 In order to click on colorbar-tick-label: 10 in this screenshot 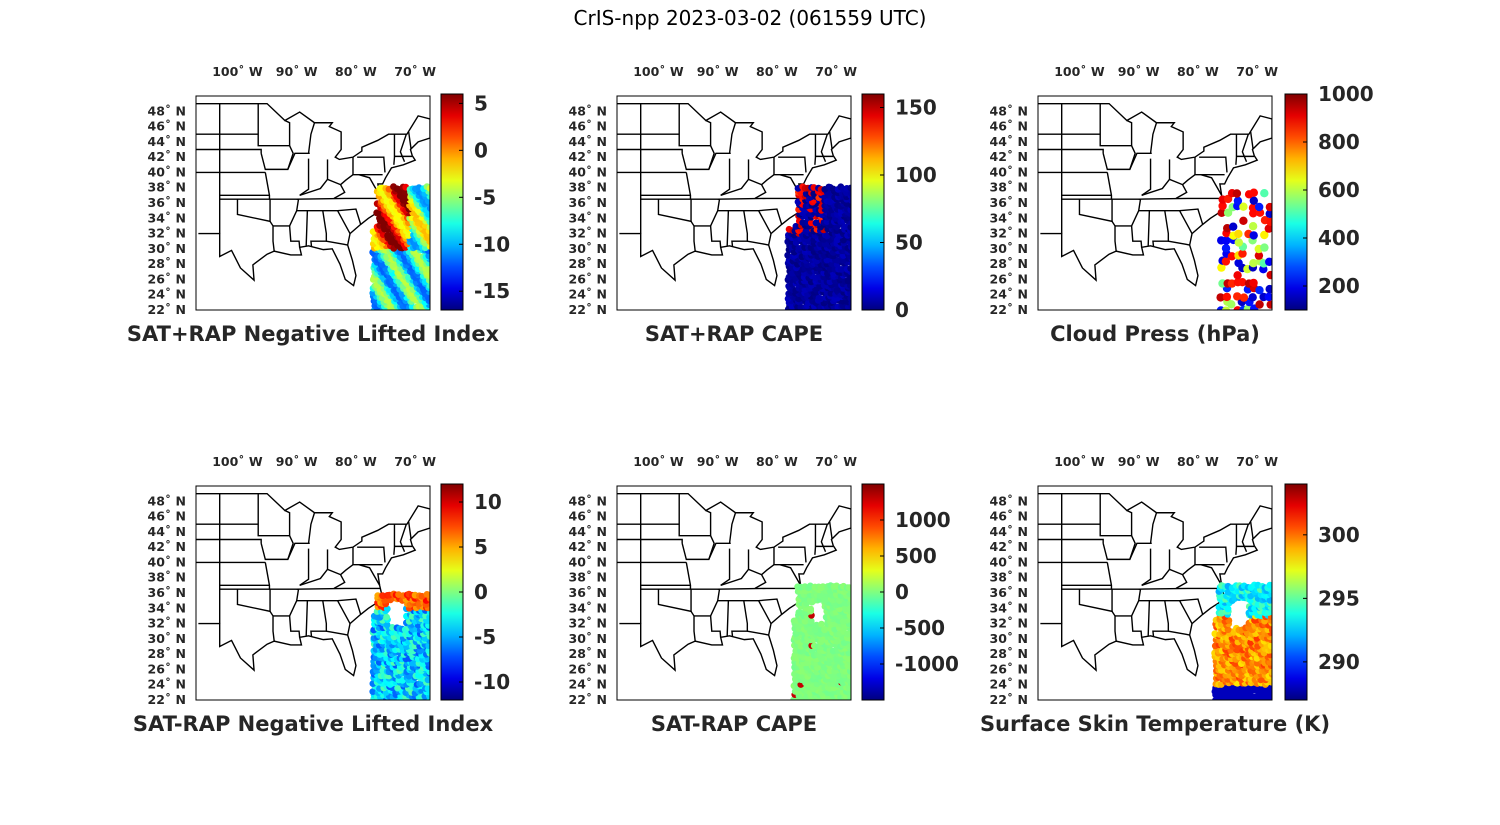, I will do `click(488, 502)`.